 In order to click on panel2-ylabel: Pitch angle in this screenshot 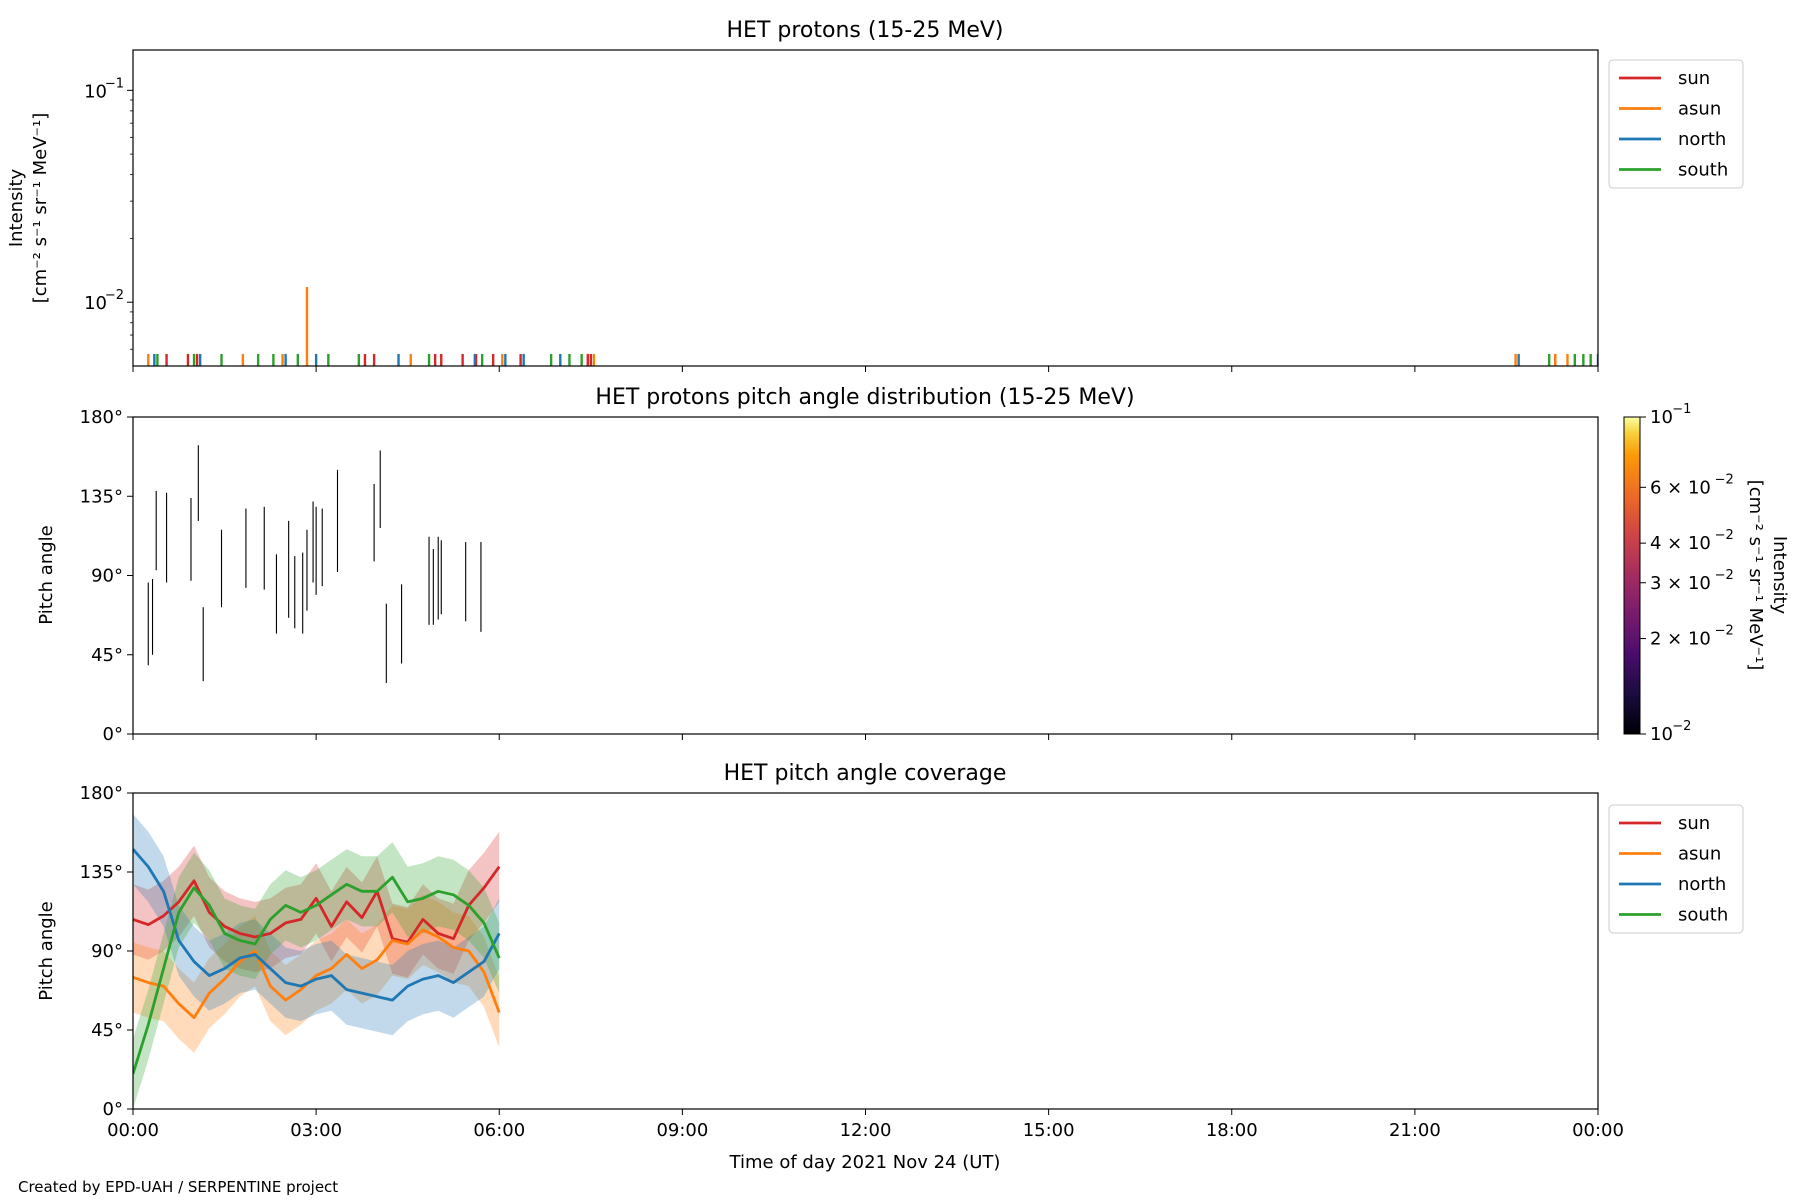, I will do `click(46, 574)`.